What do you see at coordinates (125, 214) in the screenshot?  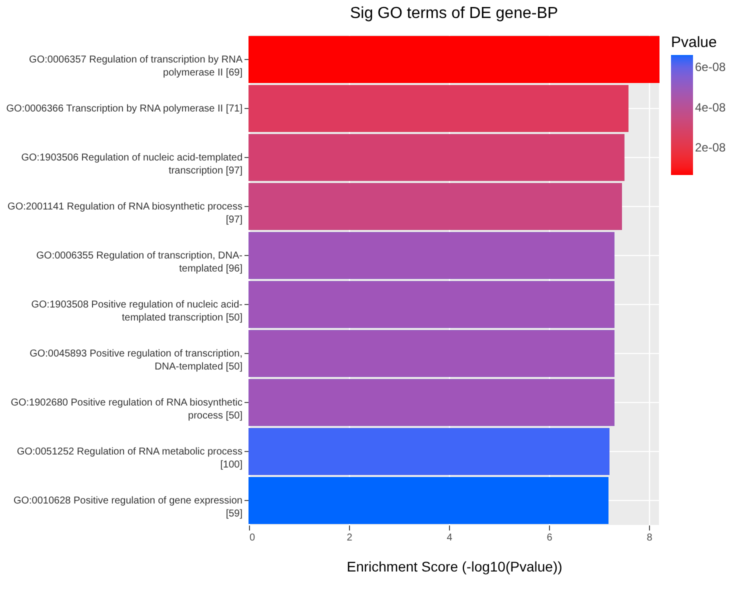 I see `y-tick-label: GO:2001141 Regulation of RNA biosynthetic process [97]` at bounding box center [125, 214].